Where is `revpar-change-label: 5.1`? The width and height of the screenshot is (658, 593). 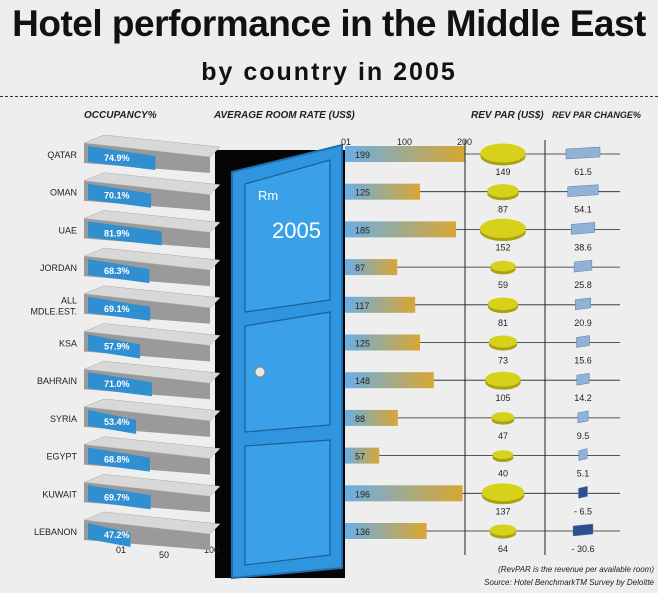 revpar-change-label: 5.1 is located at coordinates (583, 474).